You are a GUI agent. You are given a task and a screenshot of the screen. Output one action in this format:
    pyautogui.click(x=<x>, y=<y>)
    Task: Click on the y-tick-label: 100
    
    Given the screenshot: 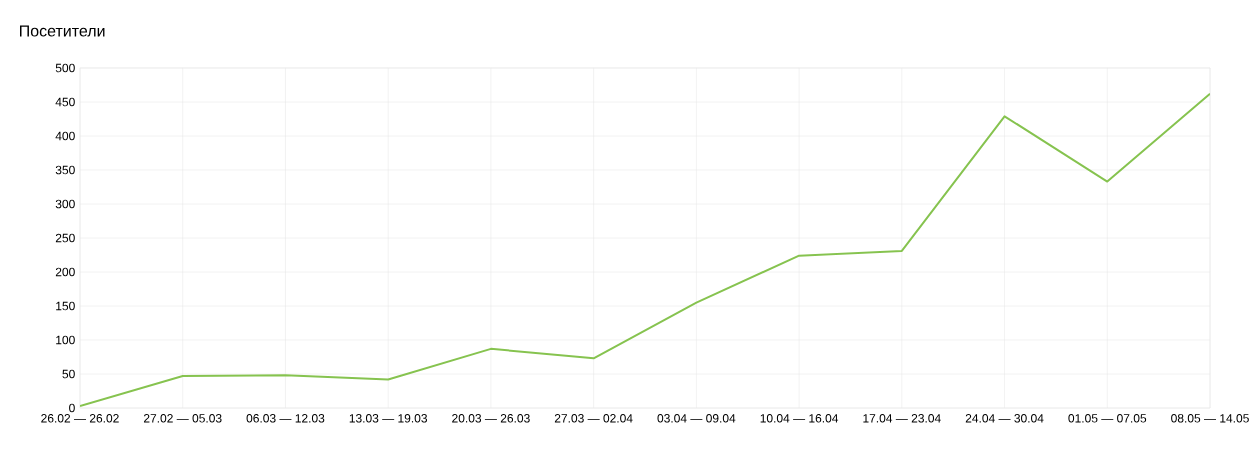 What is the action you would take?
    pyautogui.click(x=65, y=340)
    